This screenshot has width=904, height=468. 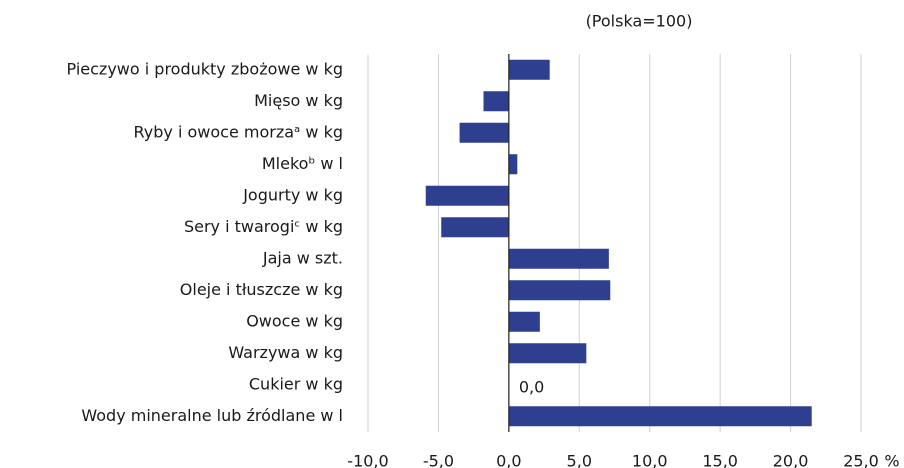 What do you see at coordinates (531, 386) in the screenshot?
I see `data-label: 0,0` at bounding box center [531, 386].